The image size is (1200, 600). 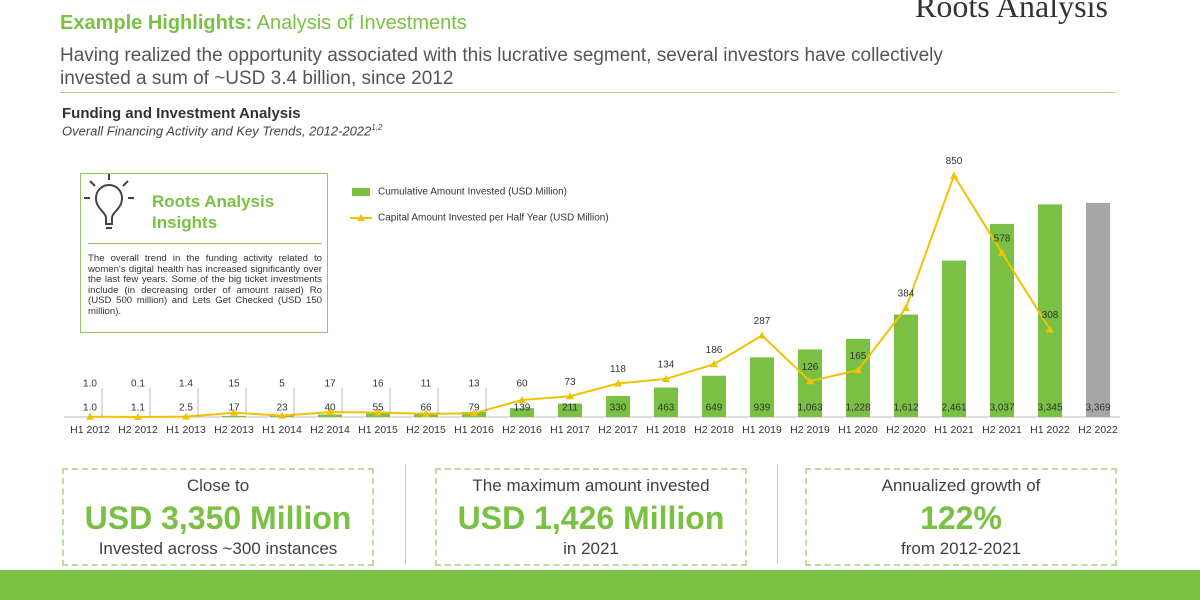 I want to click on bar-value-label: 649, so click(x=714, y=408).